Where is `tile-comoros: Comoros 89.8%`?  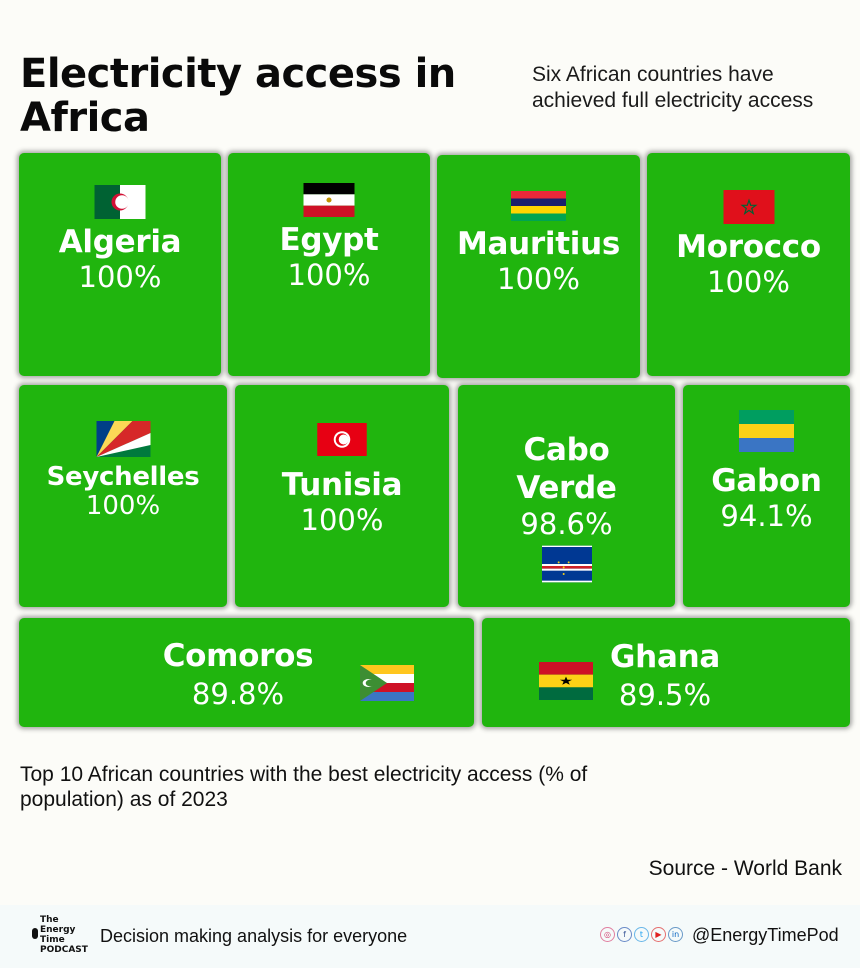
tile-comoros: Comoros 89.8% is located at coordinates (246, 672).